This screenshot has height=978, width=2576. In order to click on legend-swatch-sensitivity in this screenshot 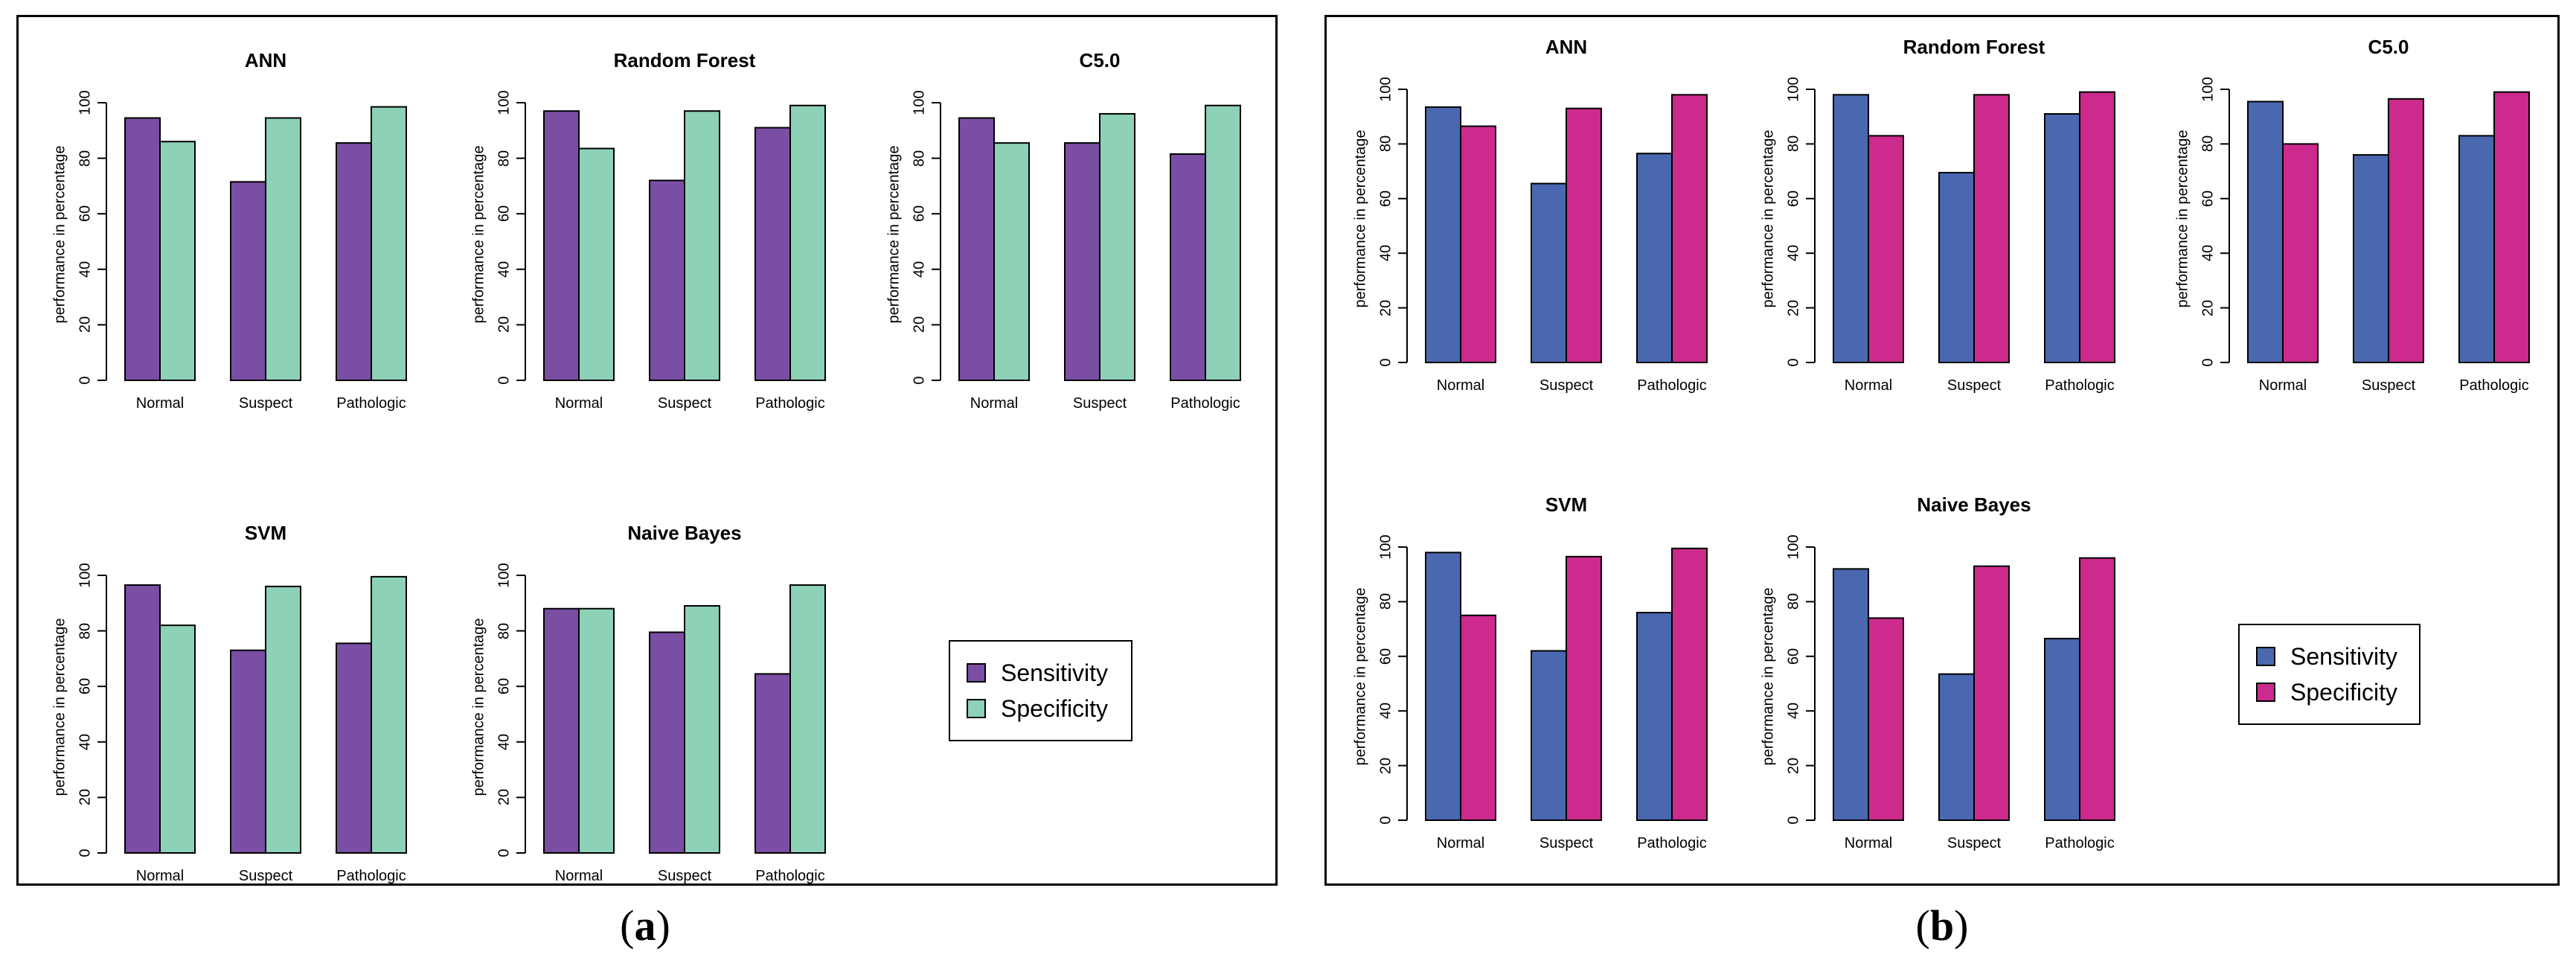, I will do `click(976, 673)`.